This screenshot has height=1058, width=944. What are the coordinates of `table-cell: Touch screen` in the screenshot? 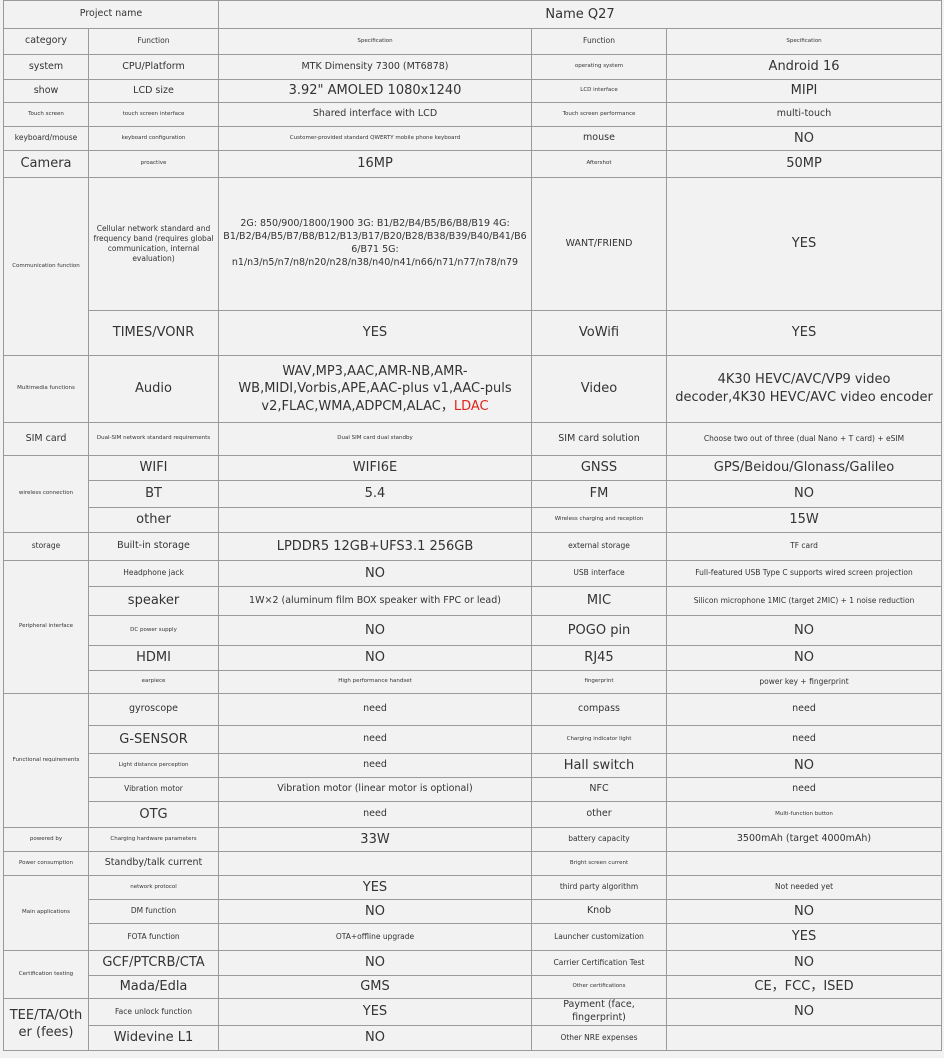 It's located at (46, 114).